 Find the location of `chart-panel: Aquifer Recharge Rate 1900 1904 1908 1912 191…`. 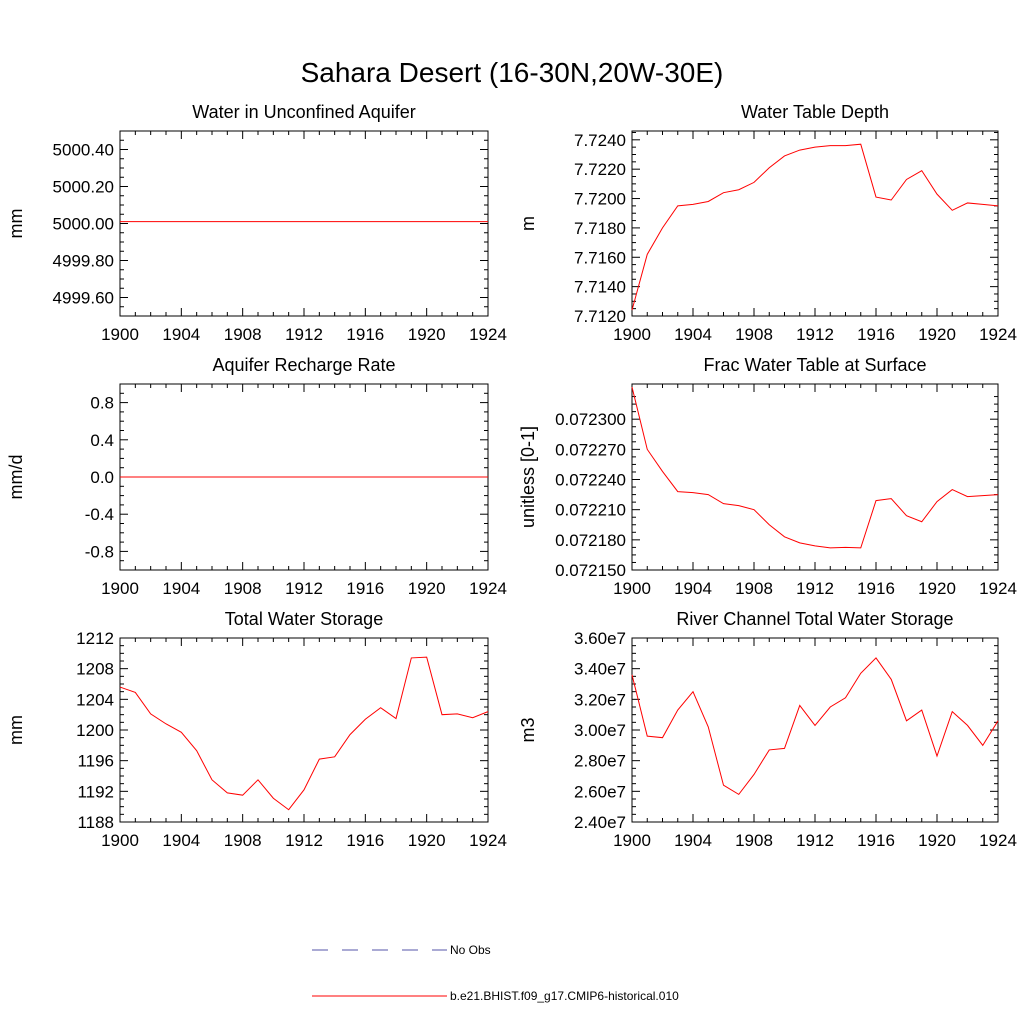

chart-panel: Aquifer Recharge Rate 1900 1904 1908 1912 191… is located at coordinates (256, 476).